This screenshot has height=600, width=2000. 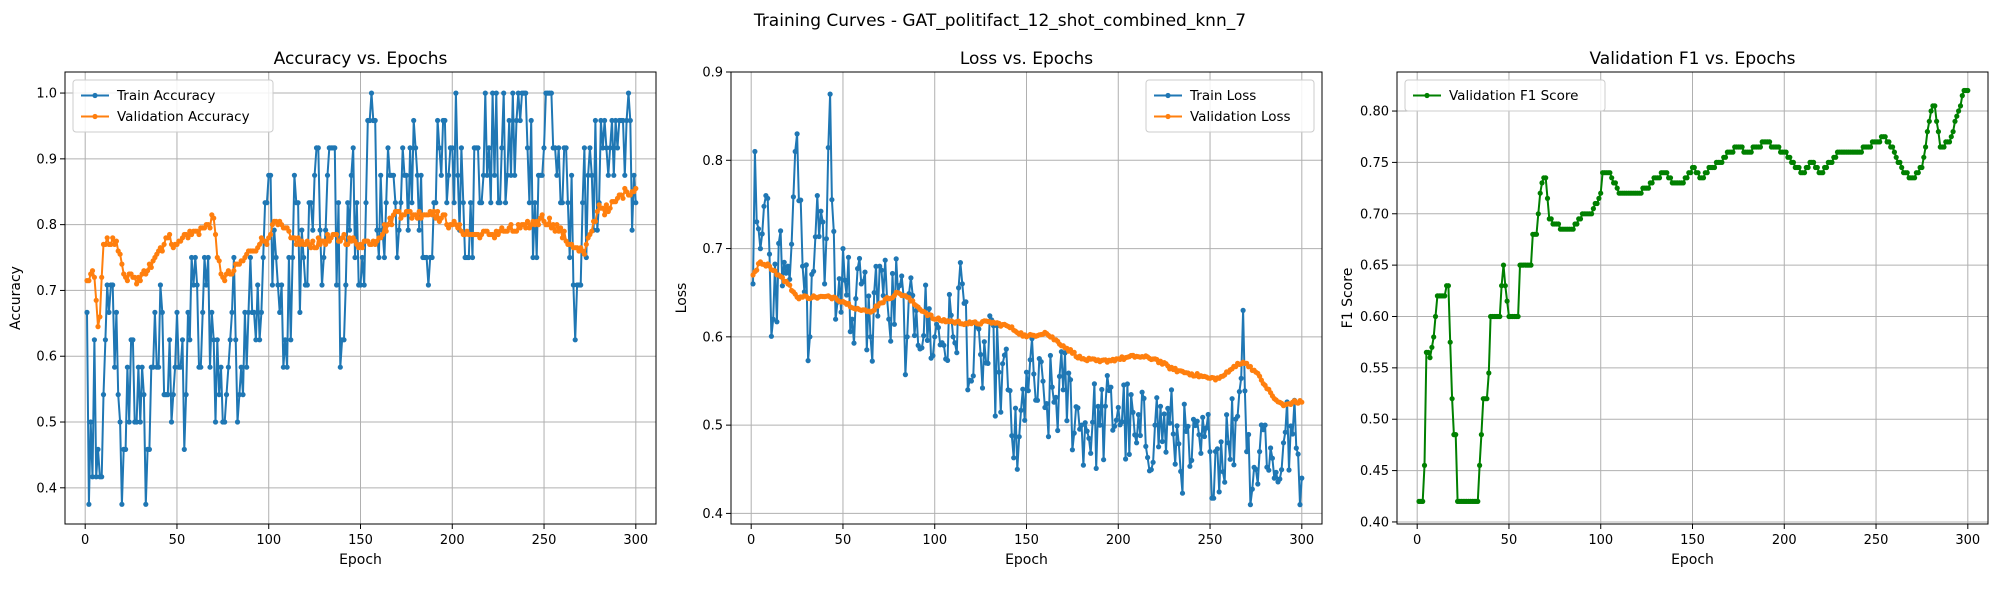 What do you see at coordinates (843, 540) in the screenshot?
I see `x-tick-label: 50` at bounding box center [843, 540].